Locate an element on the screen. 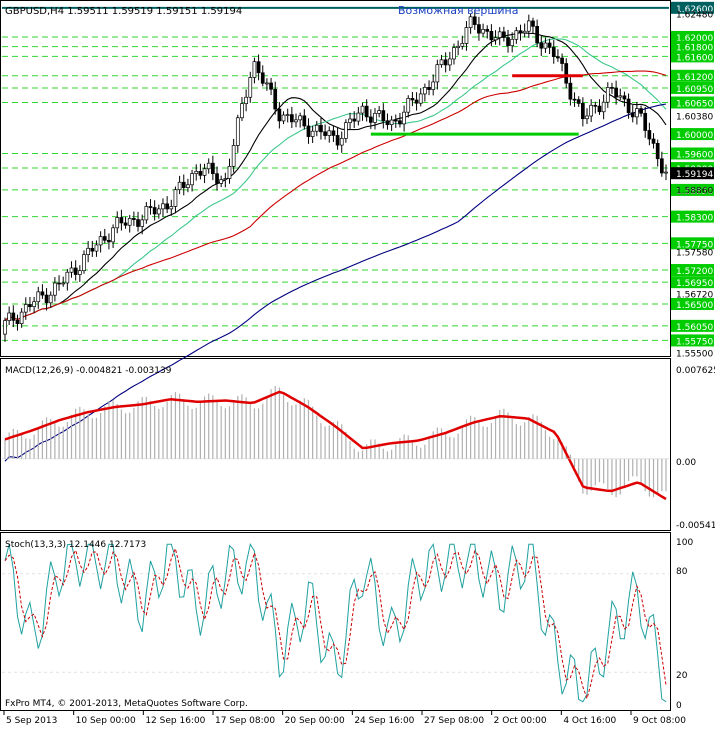 The width and height of the screenshot is (715, 729). stoch-scale-80: 80 is located at coordinates (682, 572).